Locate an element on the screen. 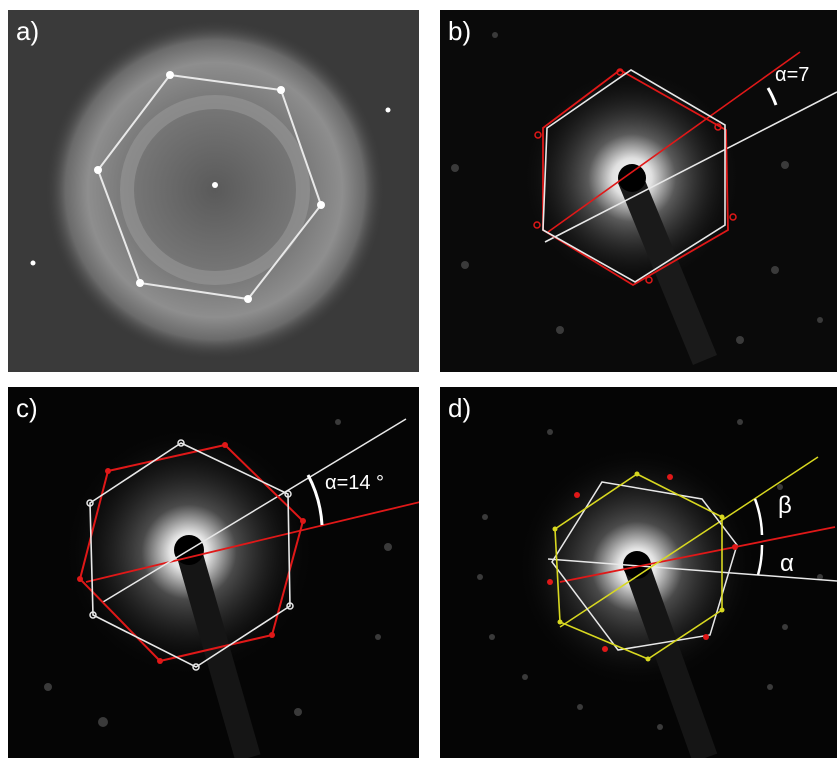 The width and height of the screenshot is (837, 758). alpha-label-b: α=7 is located at coordinates (792, 75).